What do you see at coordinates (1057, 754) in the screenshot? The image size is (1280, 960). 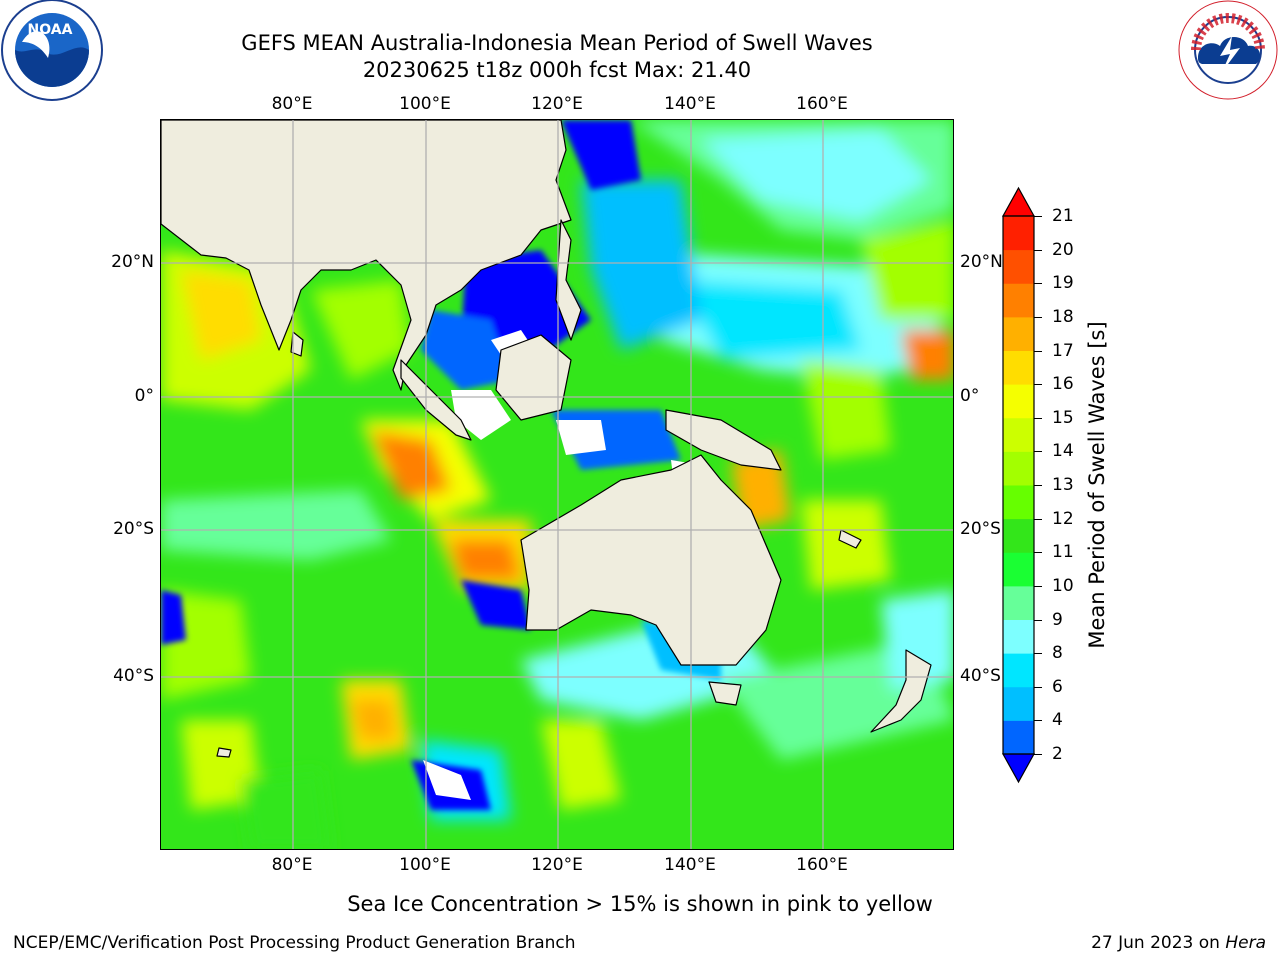 I see `colorbar-tick: 2` at bounding box center [1057, 754].